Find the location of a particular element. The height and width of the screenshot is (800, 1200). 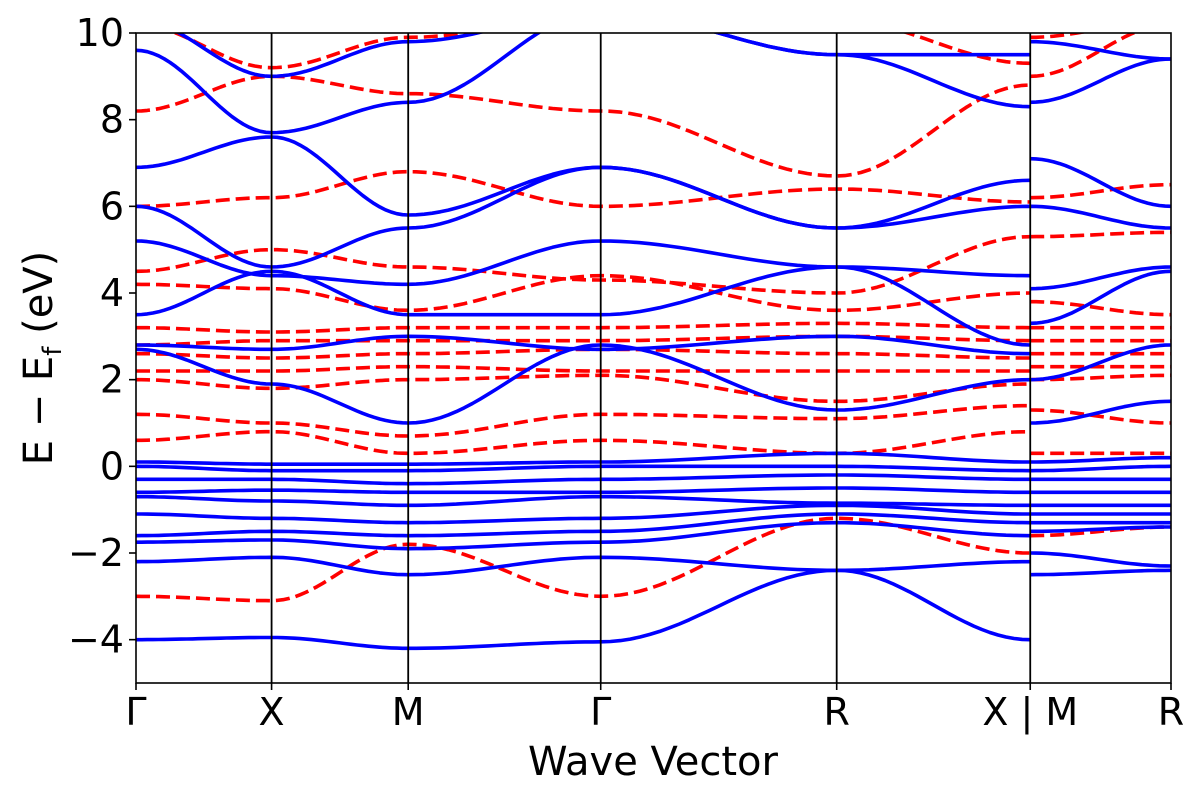

y-axis-title-main: E − E is located at coordinates (39, 411).